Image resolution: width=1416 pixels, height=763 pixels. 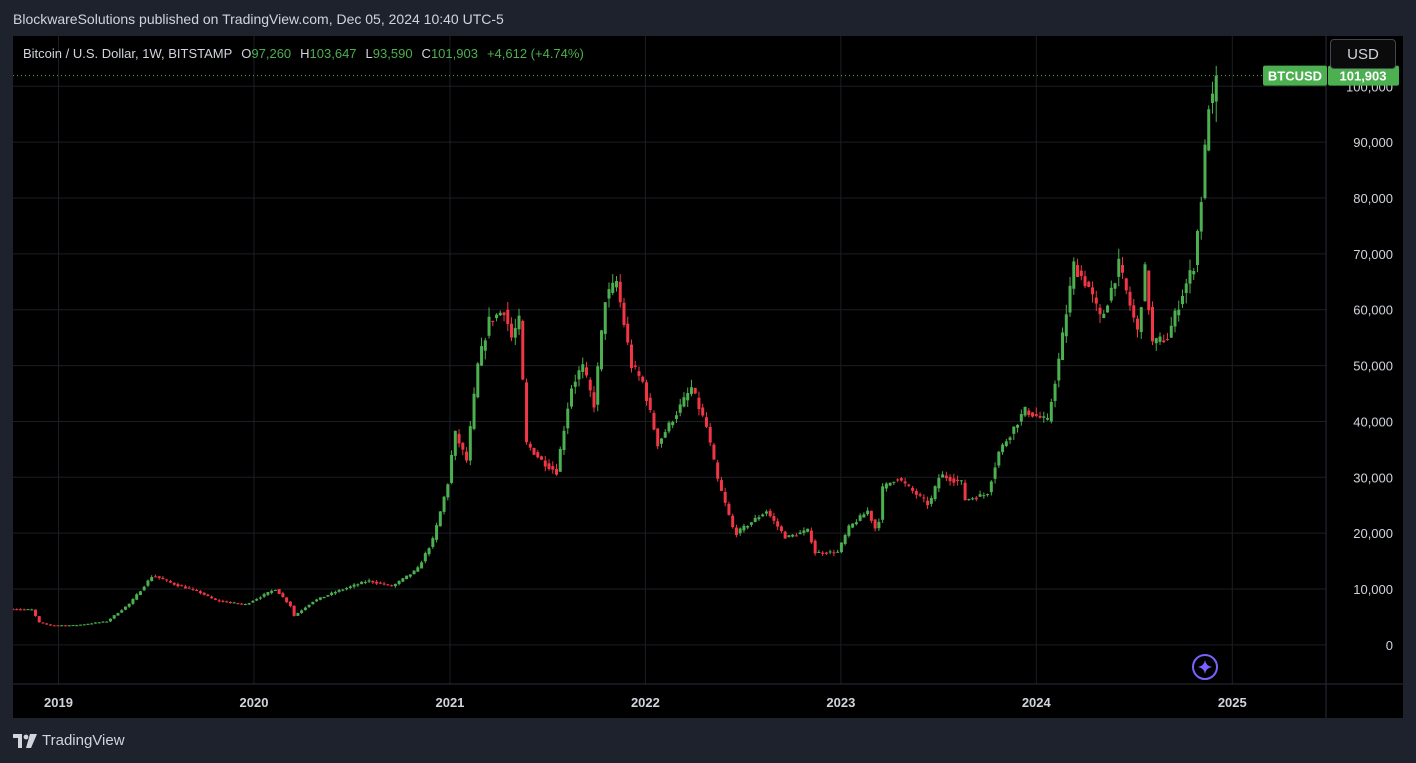 What do you see at coordinates (1373, 366) in the screenshot?
I see `y-tick-label: 50,000` at bounding box center [1373, 366].